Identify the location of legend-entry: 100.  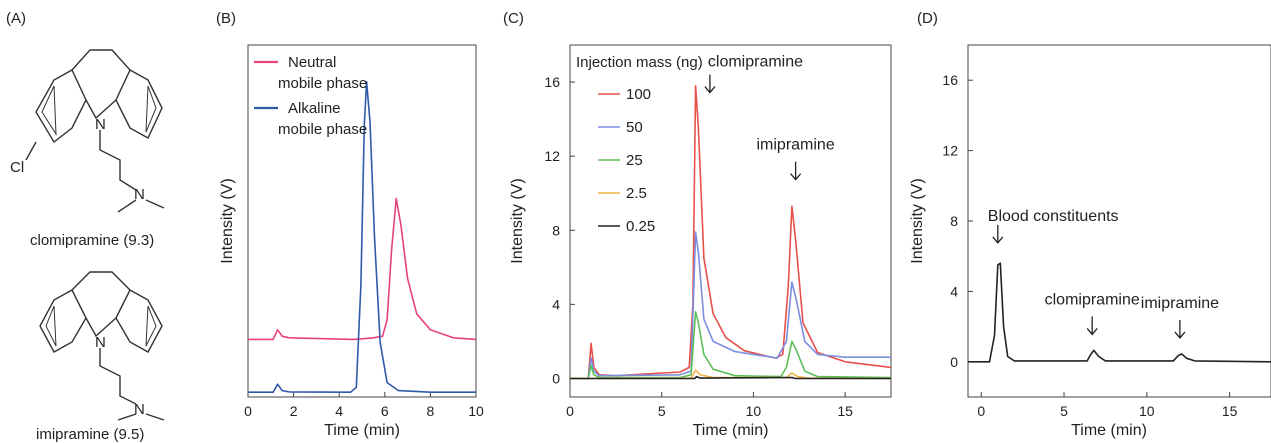
(638, 94).